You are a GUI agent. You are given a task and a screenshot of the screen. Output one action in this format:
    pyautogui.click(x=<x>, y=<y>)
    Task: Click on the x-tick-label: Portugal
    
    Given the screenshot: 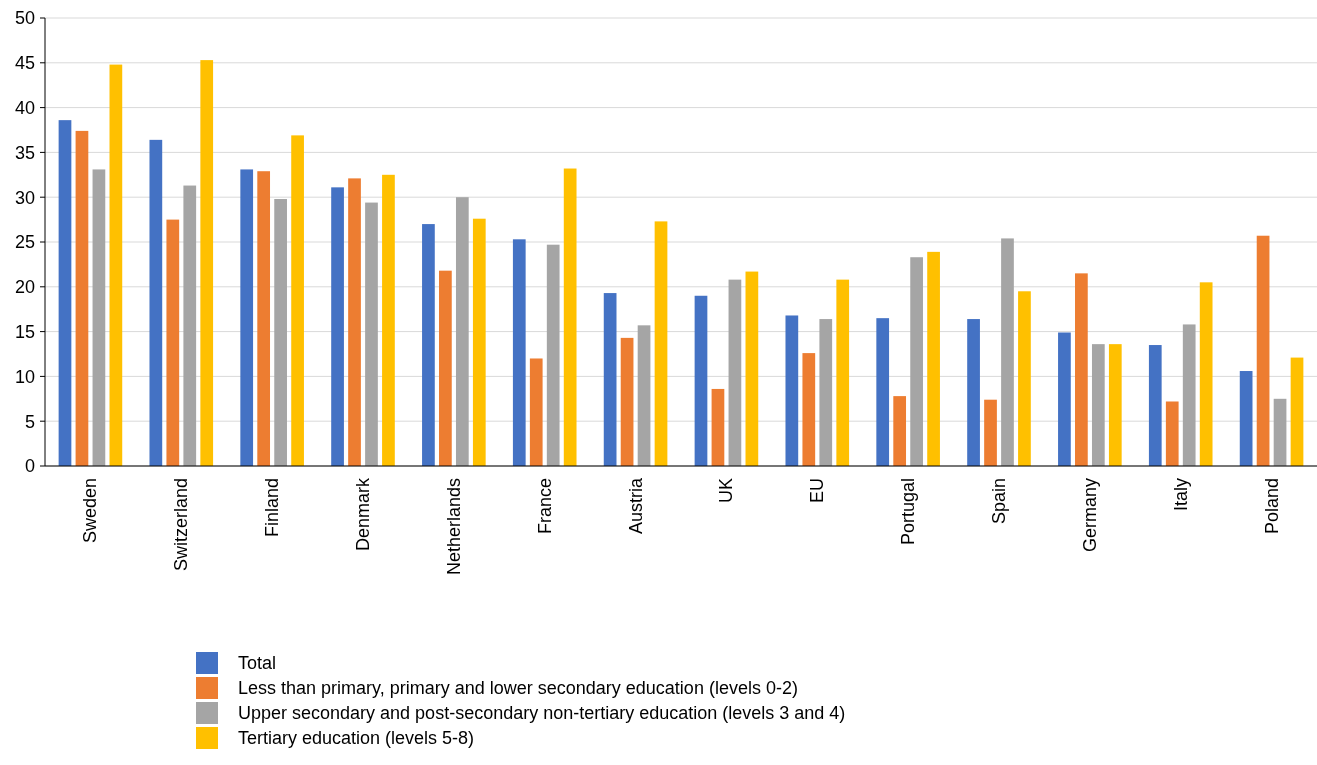 What is the action you would take?
    pyautogui.click(x=908, y=512)
    